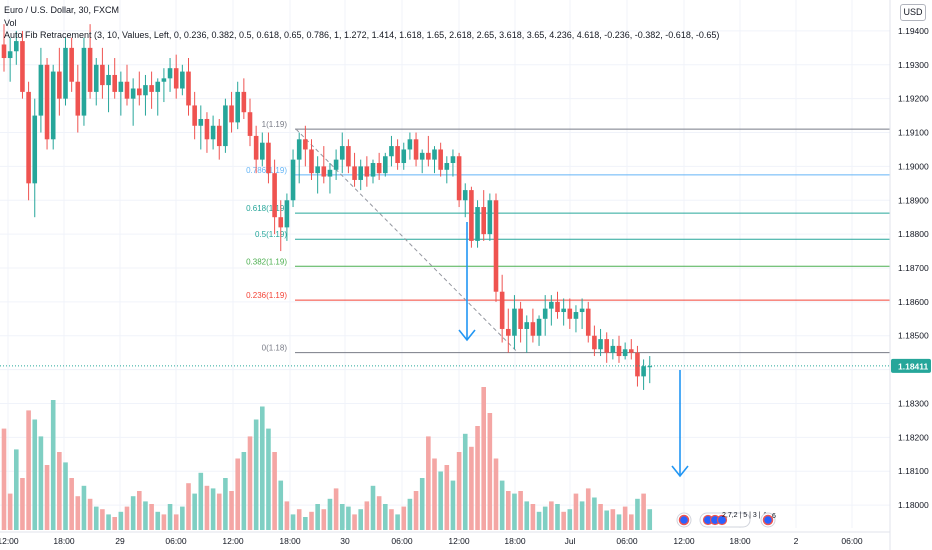 The height and width of the screenshot is (550, 932). Describe the element at coordinates (345, 541) in the screenshot. I see `time-tick-label: 30` at that location.